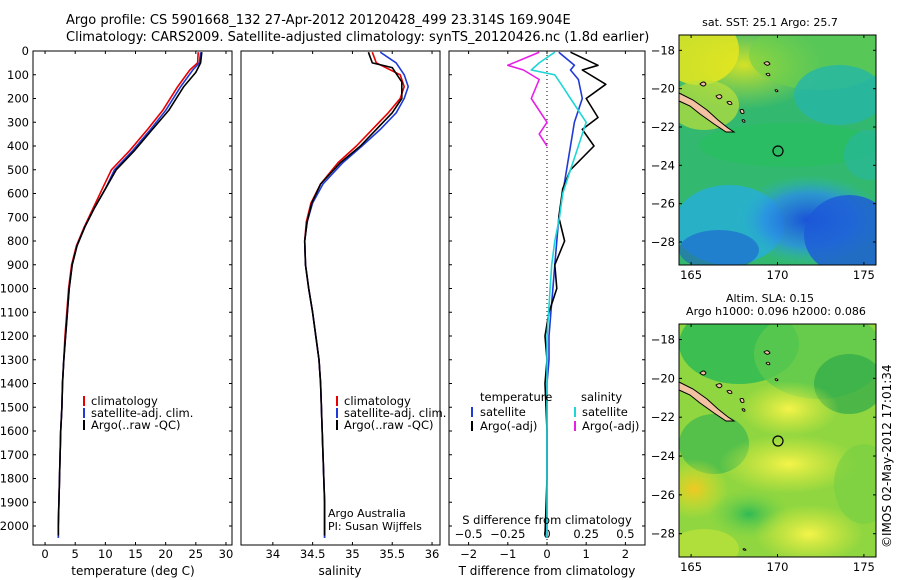 This screenshot has height=580, width=900. Describe the element at coordinates (375, 526) in the screenshot. I see `annotation-pi: PI: Susan Wijffels` at that location.